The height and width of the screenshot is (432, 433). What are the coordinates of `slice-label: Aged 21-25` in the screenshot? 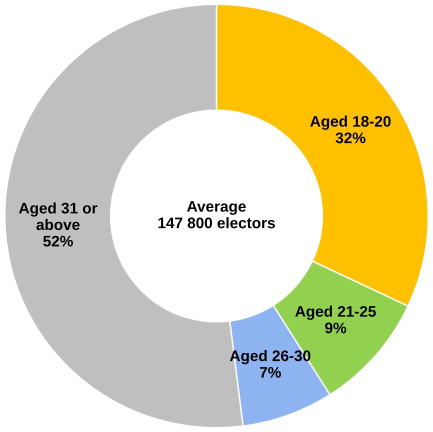 It's located at (335, 313).